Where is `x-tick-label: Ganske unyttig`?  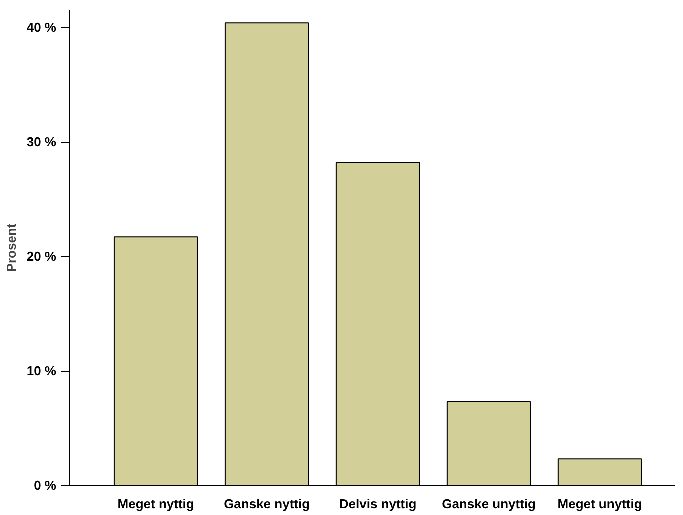
x-tick-label: Ganske unyttig is located at coordinates (489, 504).